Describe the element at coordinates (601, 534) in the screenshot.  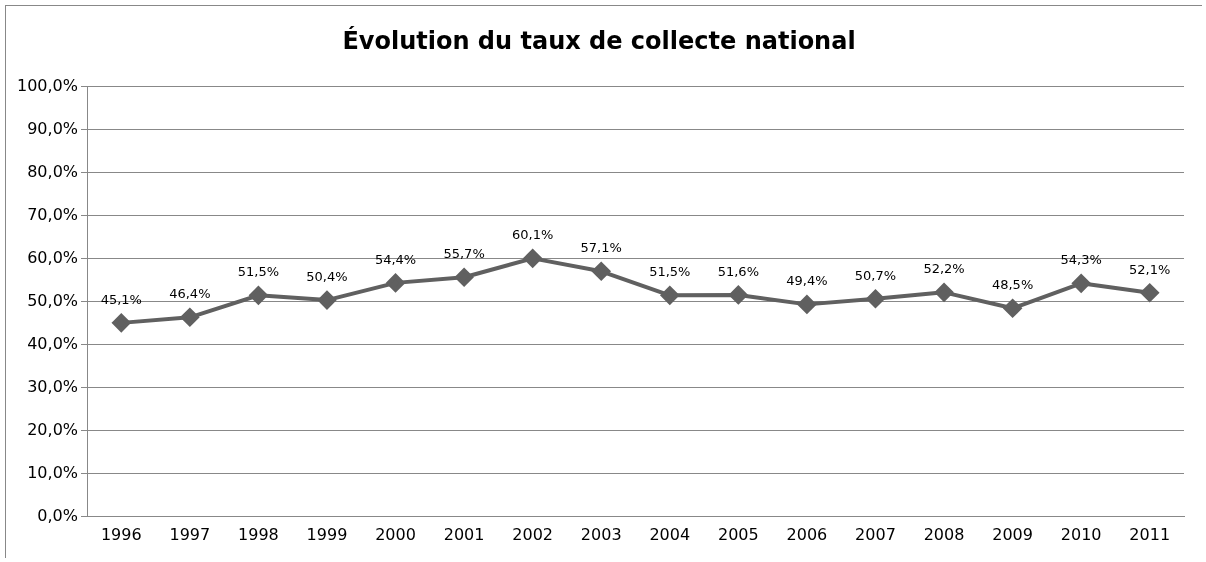
I see `x-tick-label: 2003` at that location.